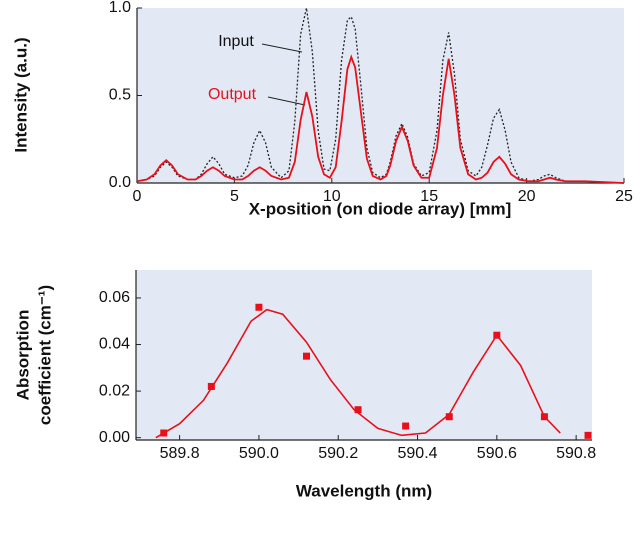 This screenshot has width=640, height=533. Describe the element at coordinates (418, 453) in the screenshot. I see `x-tick-label: 590.4` at that location.